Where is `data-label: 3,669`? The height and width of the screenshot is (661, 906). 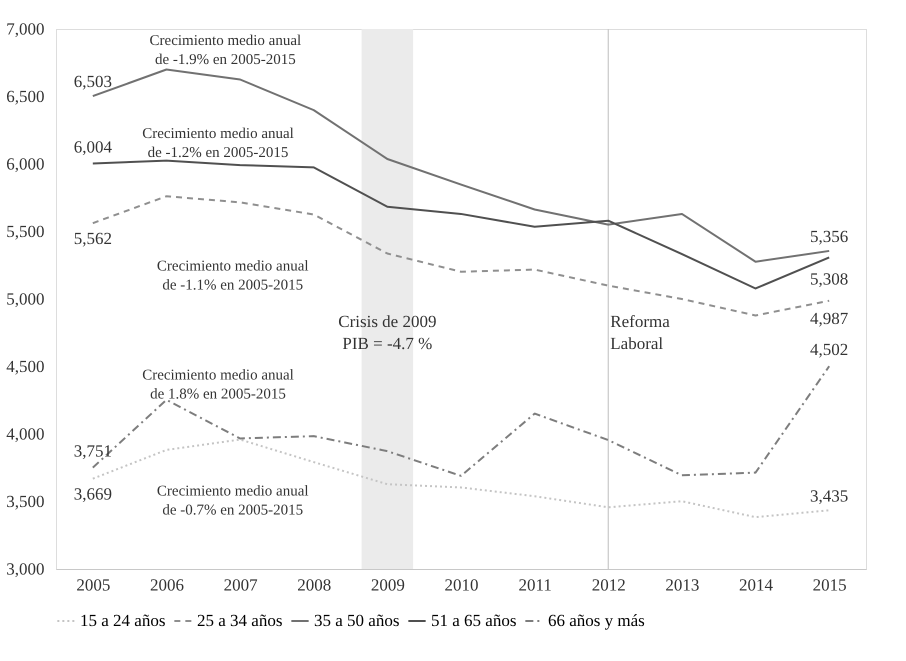 data-label: 3,669 is located at coordinates (93, 494).